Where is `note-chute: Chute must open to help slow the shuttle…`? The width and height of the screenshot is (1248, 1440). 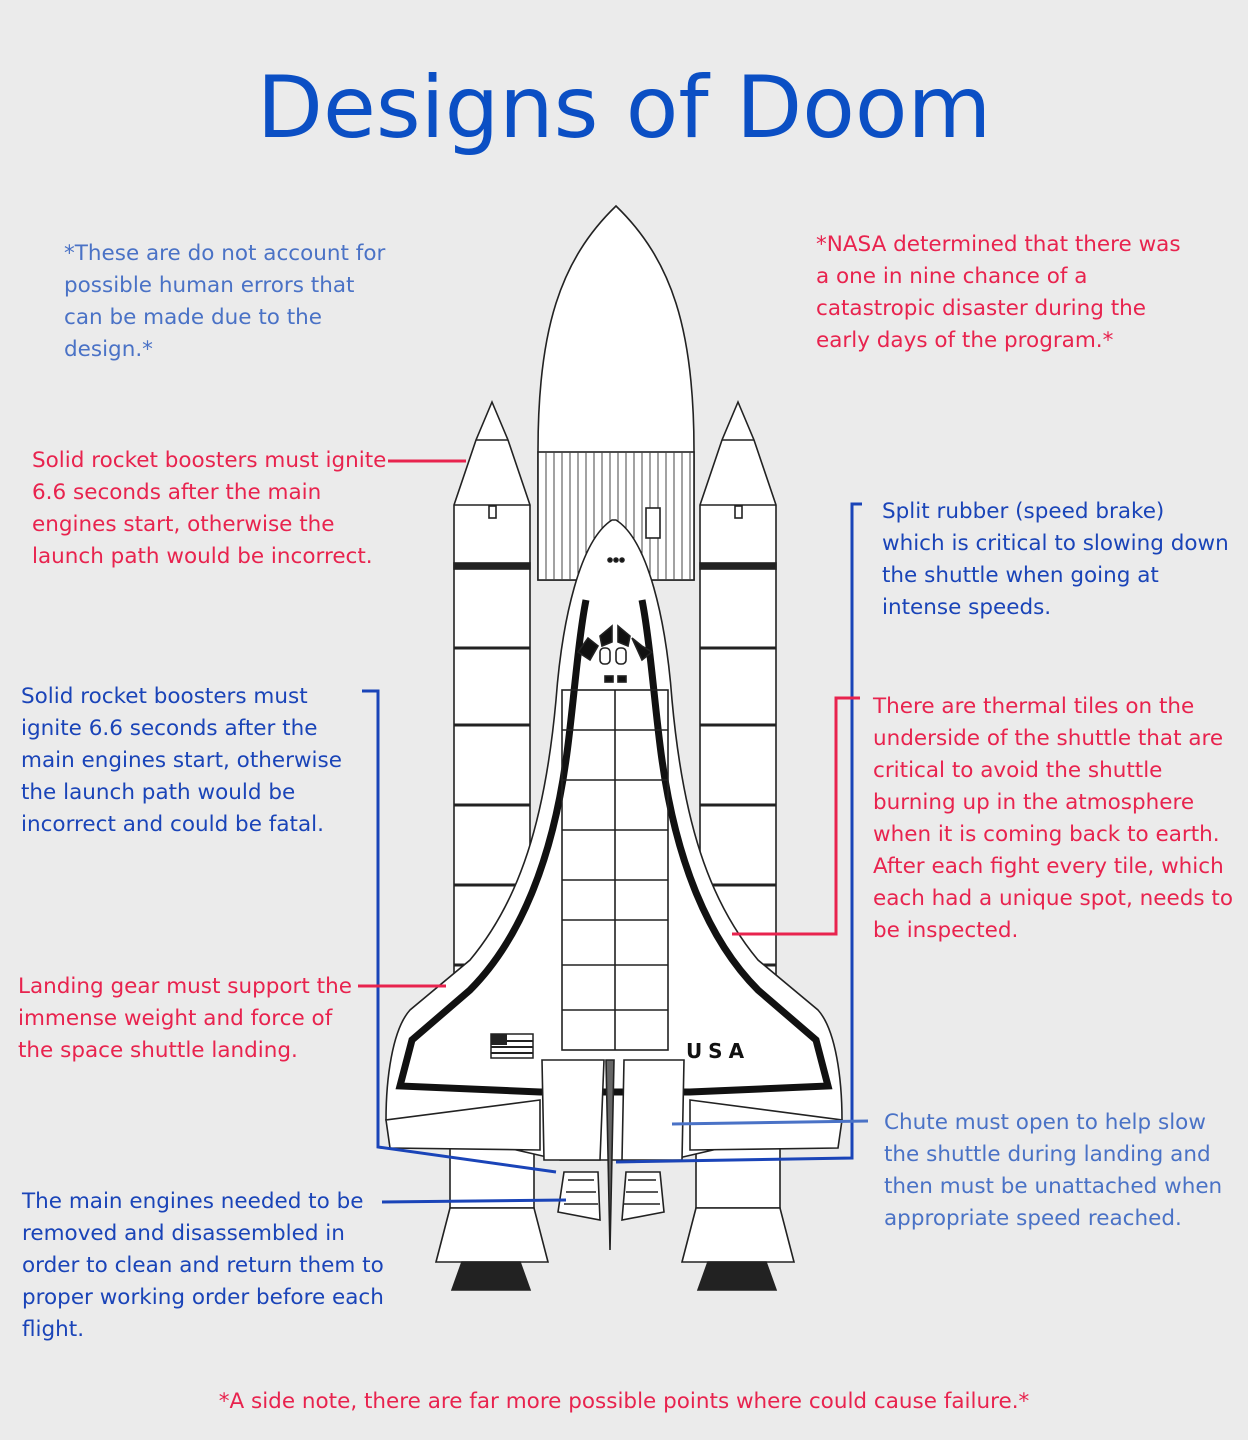
note-chute: Chute must open to help slow the shuttle… is located at coordinates (1053, 1170).